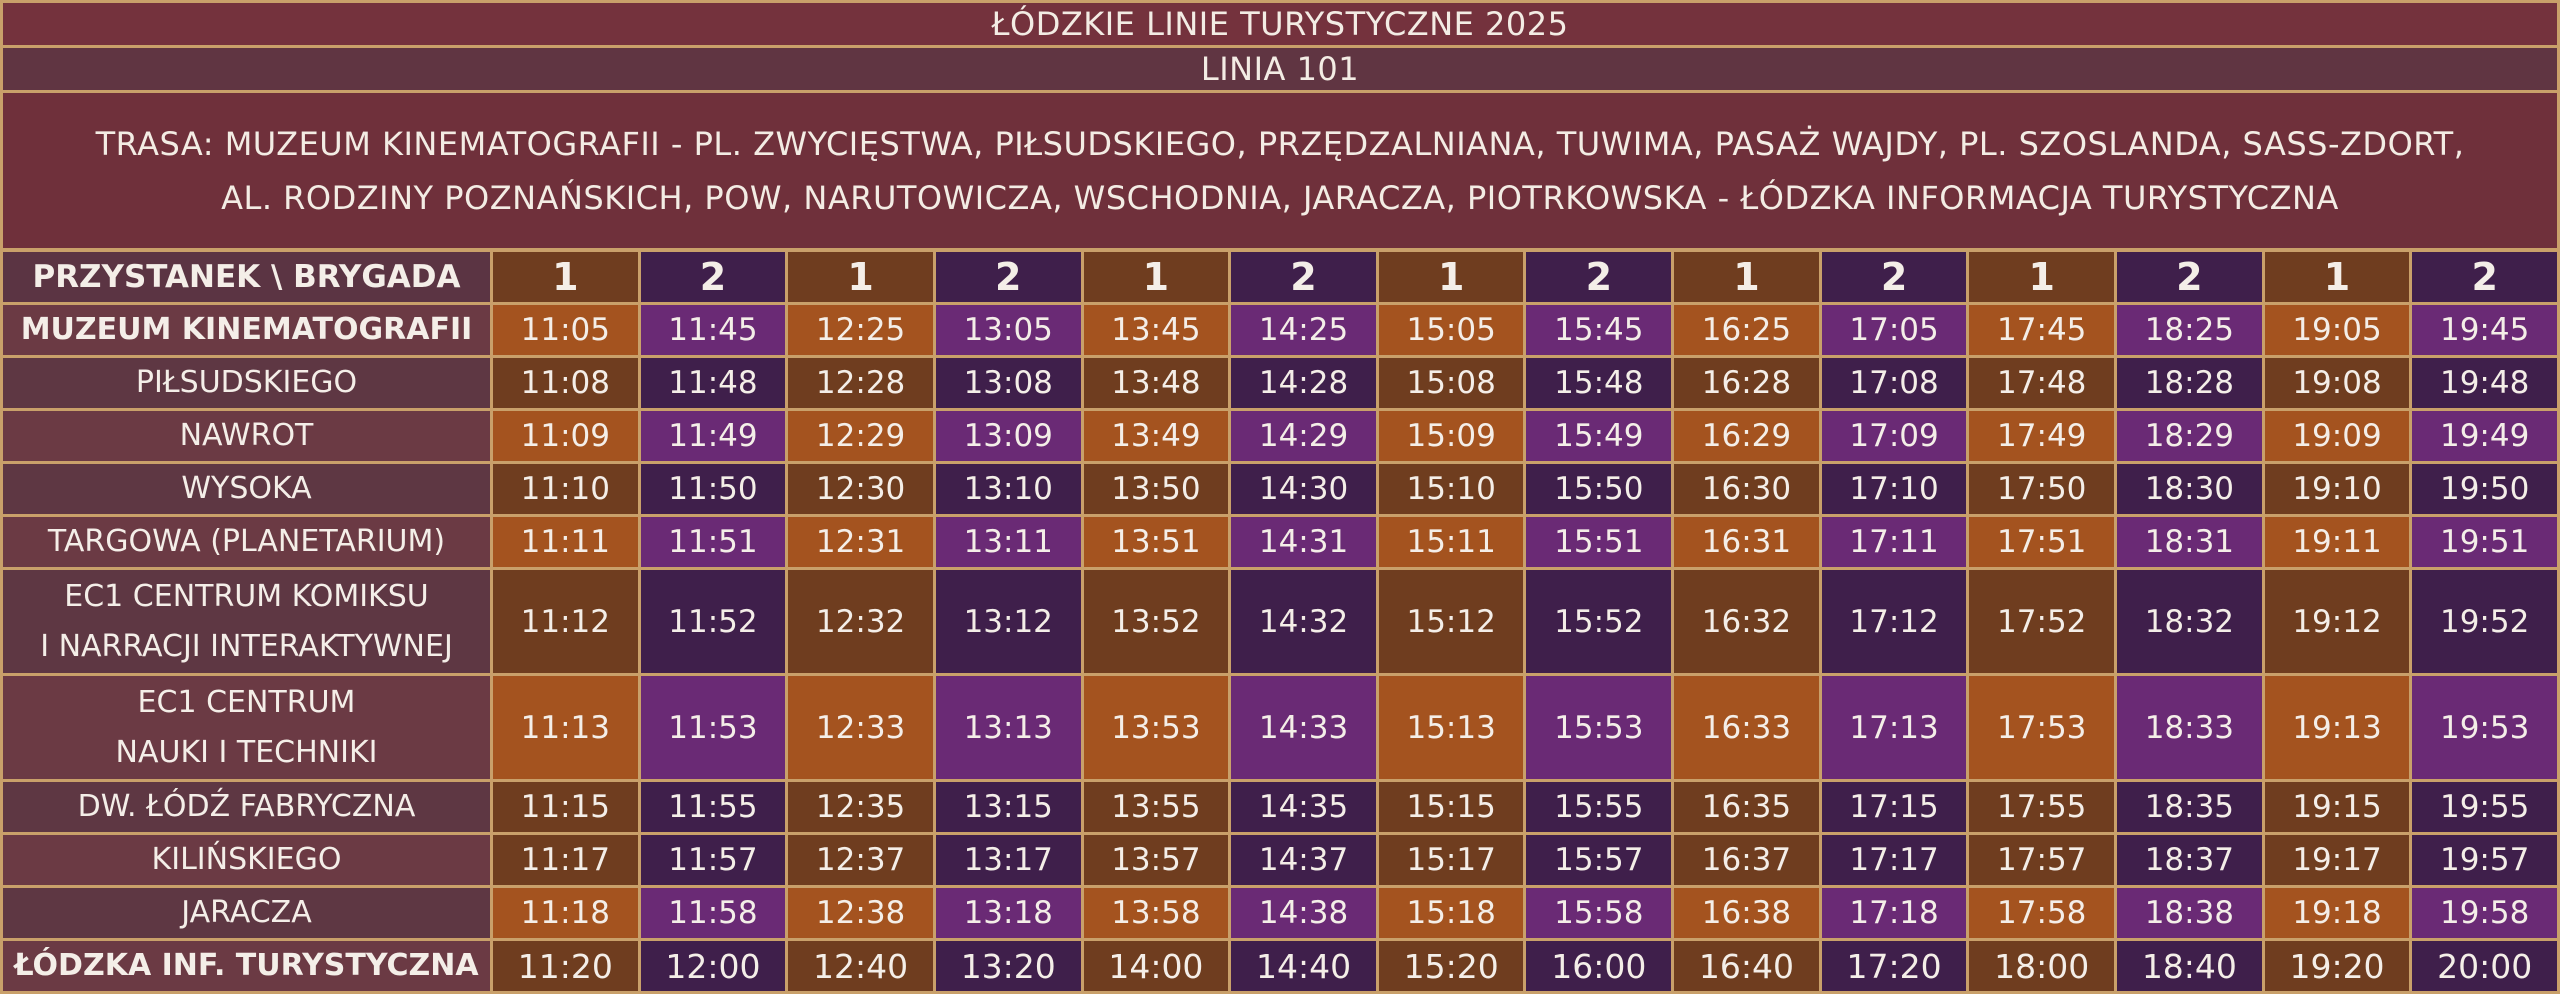 The image size is (2560, 994). What do you see at coordinates (860, 383) in the screenshot?
I see `departure-time: 12:28` at bounding box center [860, 383].